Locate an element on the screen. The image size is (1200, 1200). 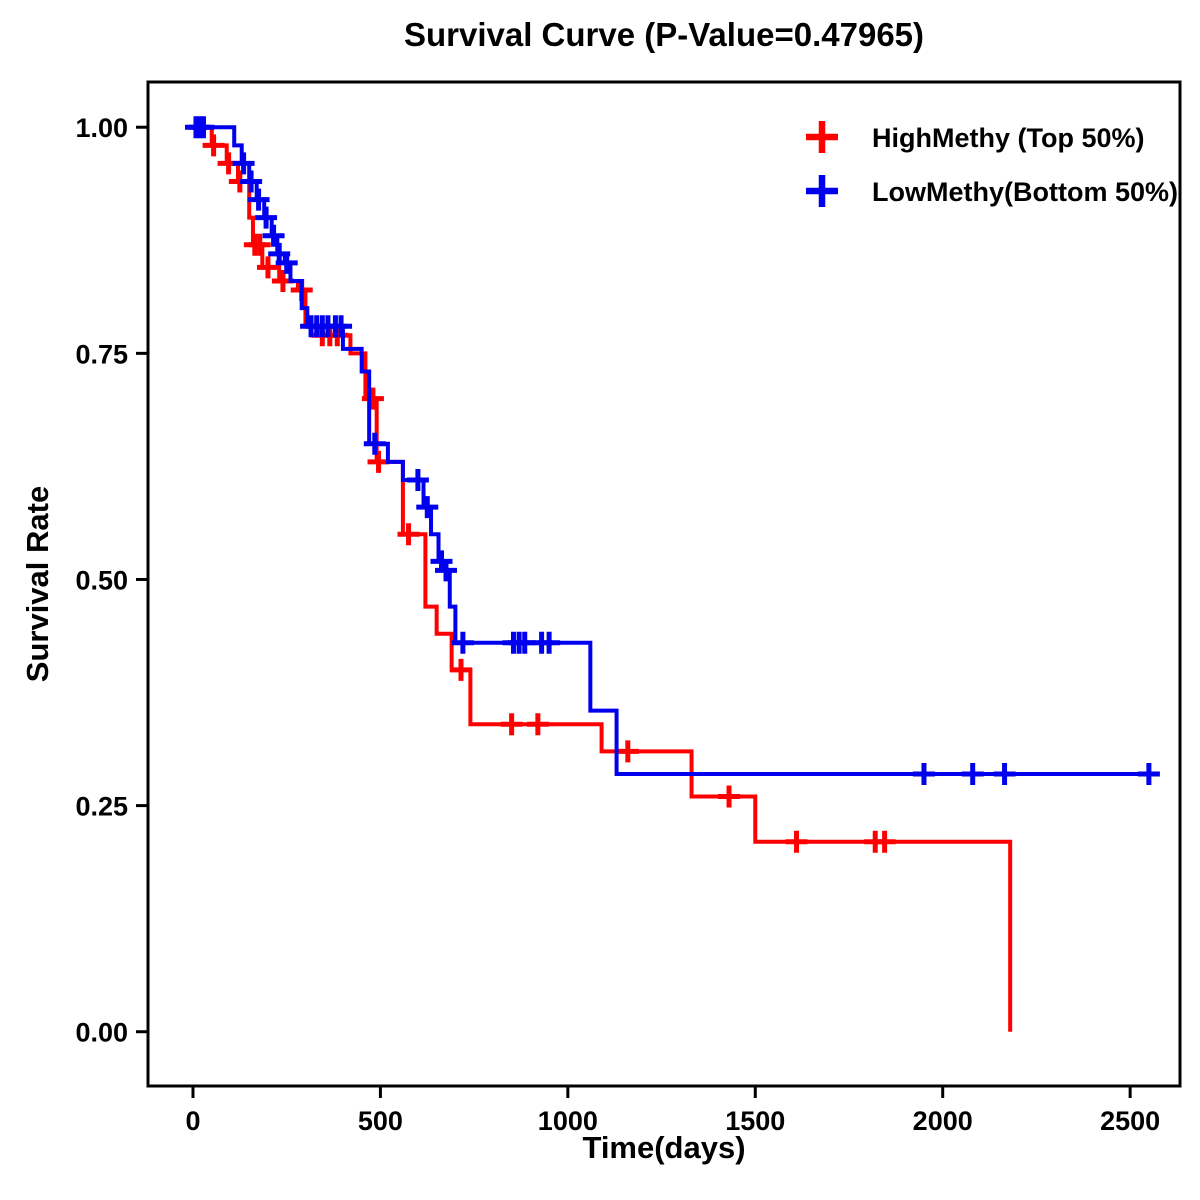
y-tick-label: 1.00 is located at coordinates (101, 128).